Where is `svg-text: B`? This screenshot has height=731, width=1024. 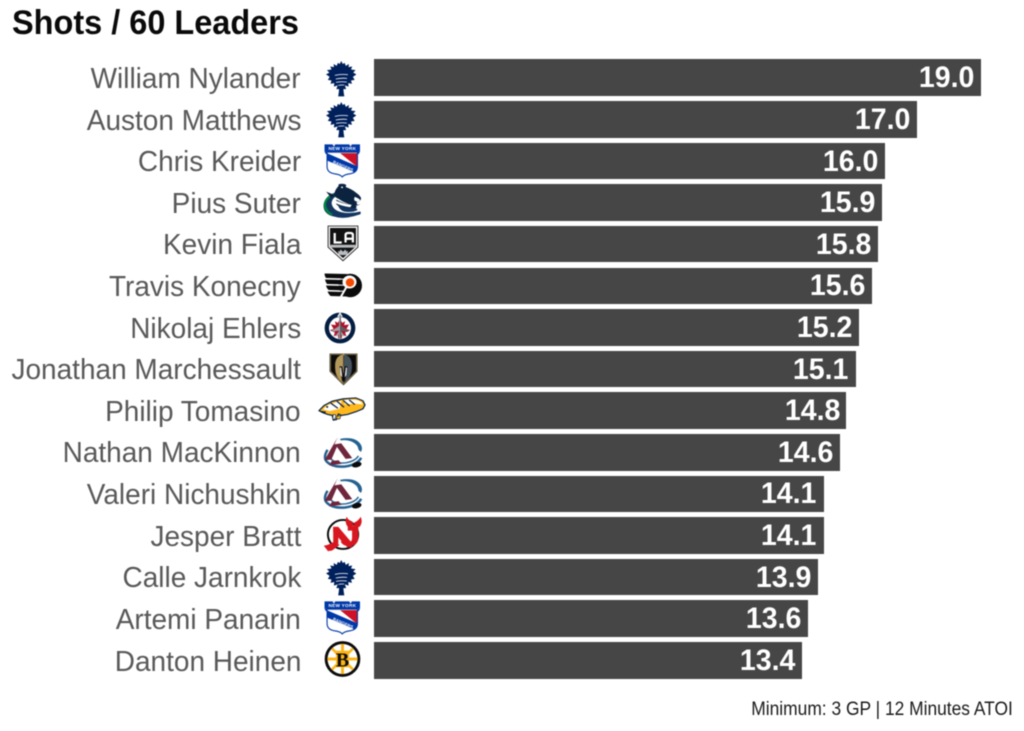
svg-text: B is located at coordinates (341, 661).